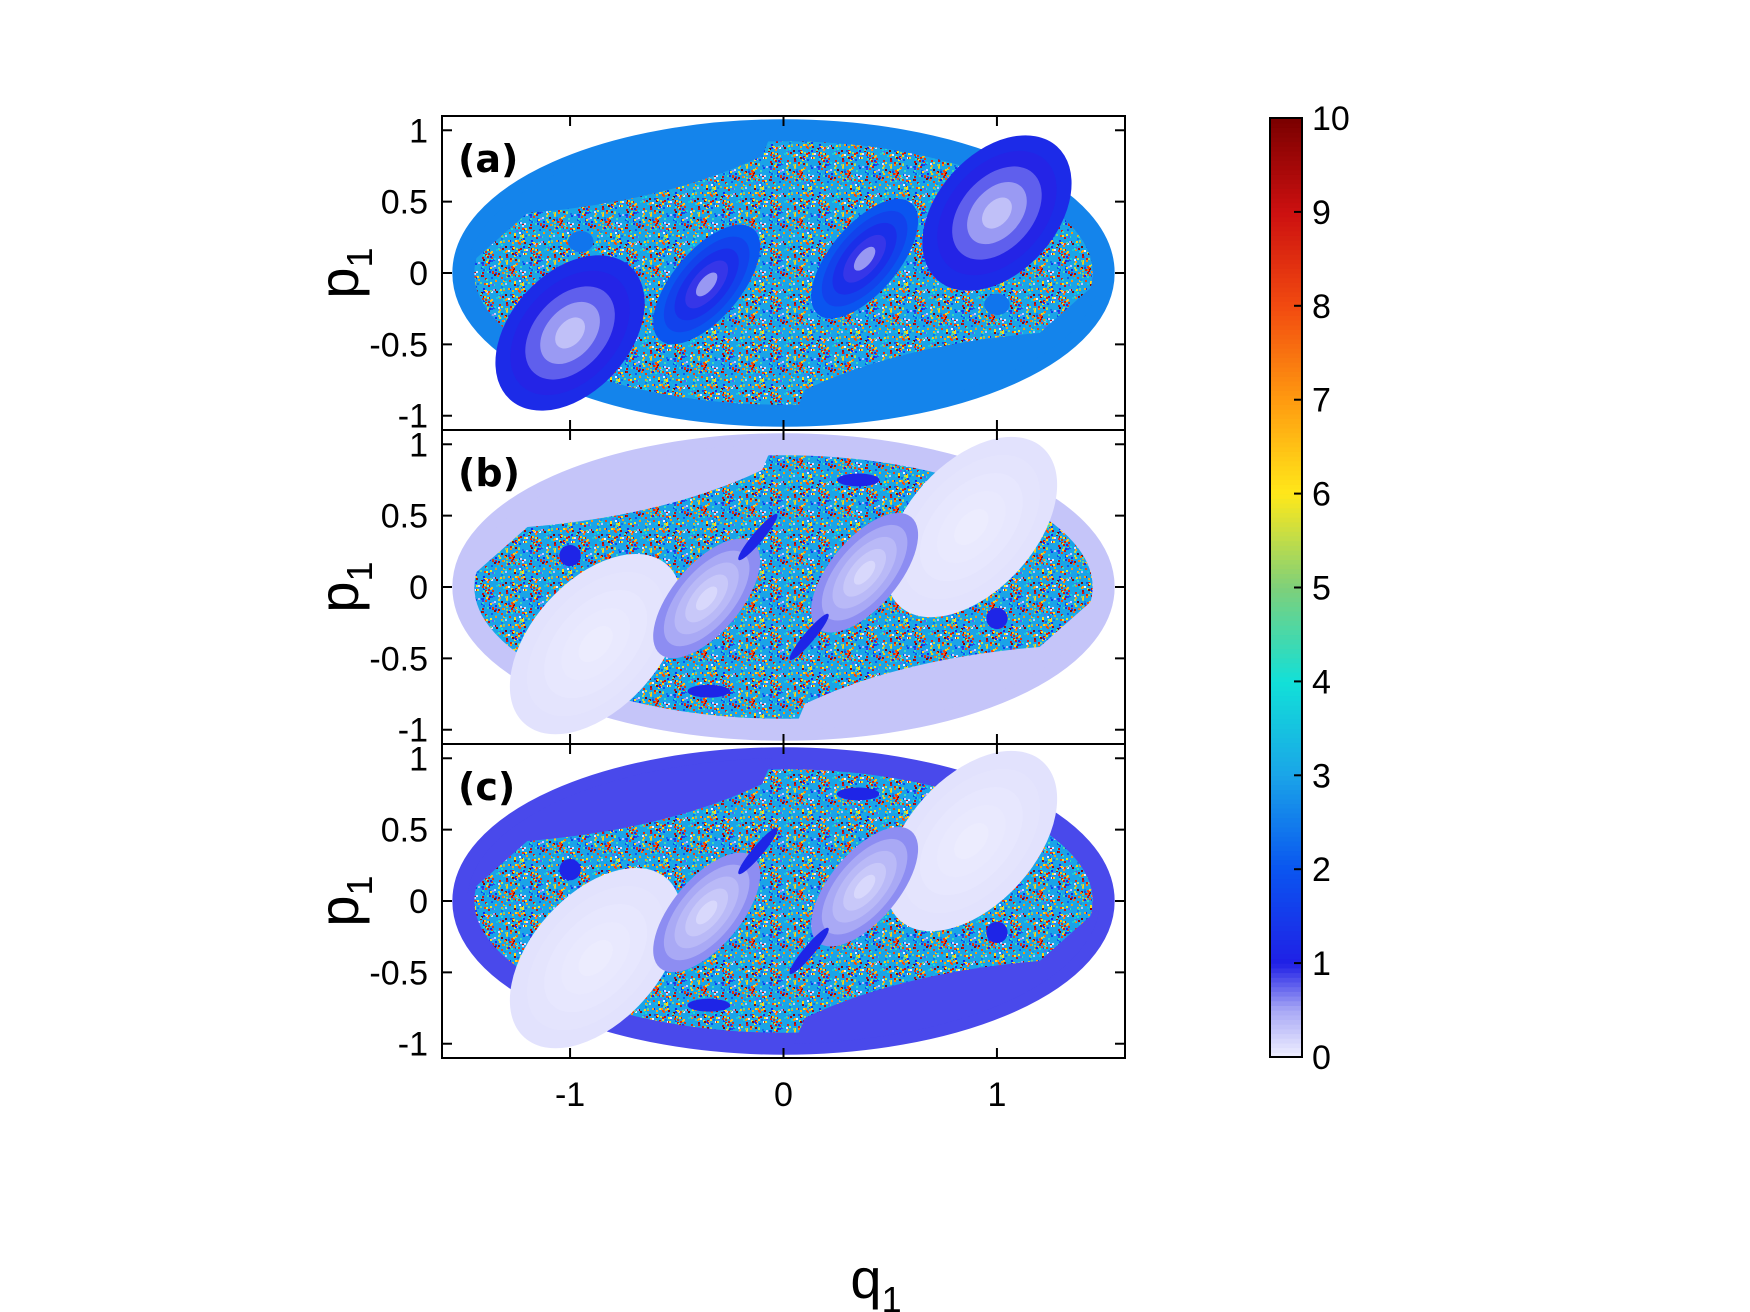 The width and height of the screenshot is (1750, 1312). Describe the element at coordinates (338, 282) in the screenshot. I see `y-axis-label-main: p` at that location.